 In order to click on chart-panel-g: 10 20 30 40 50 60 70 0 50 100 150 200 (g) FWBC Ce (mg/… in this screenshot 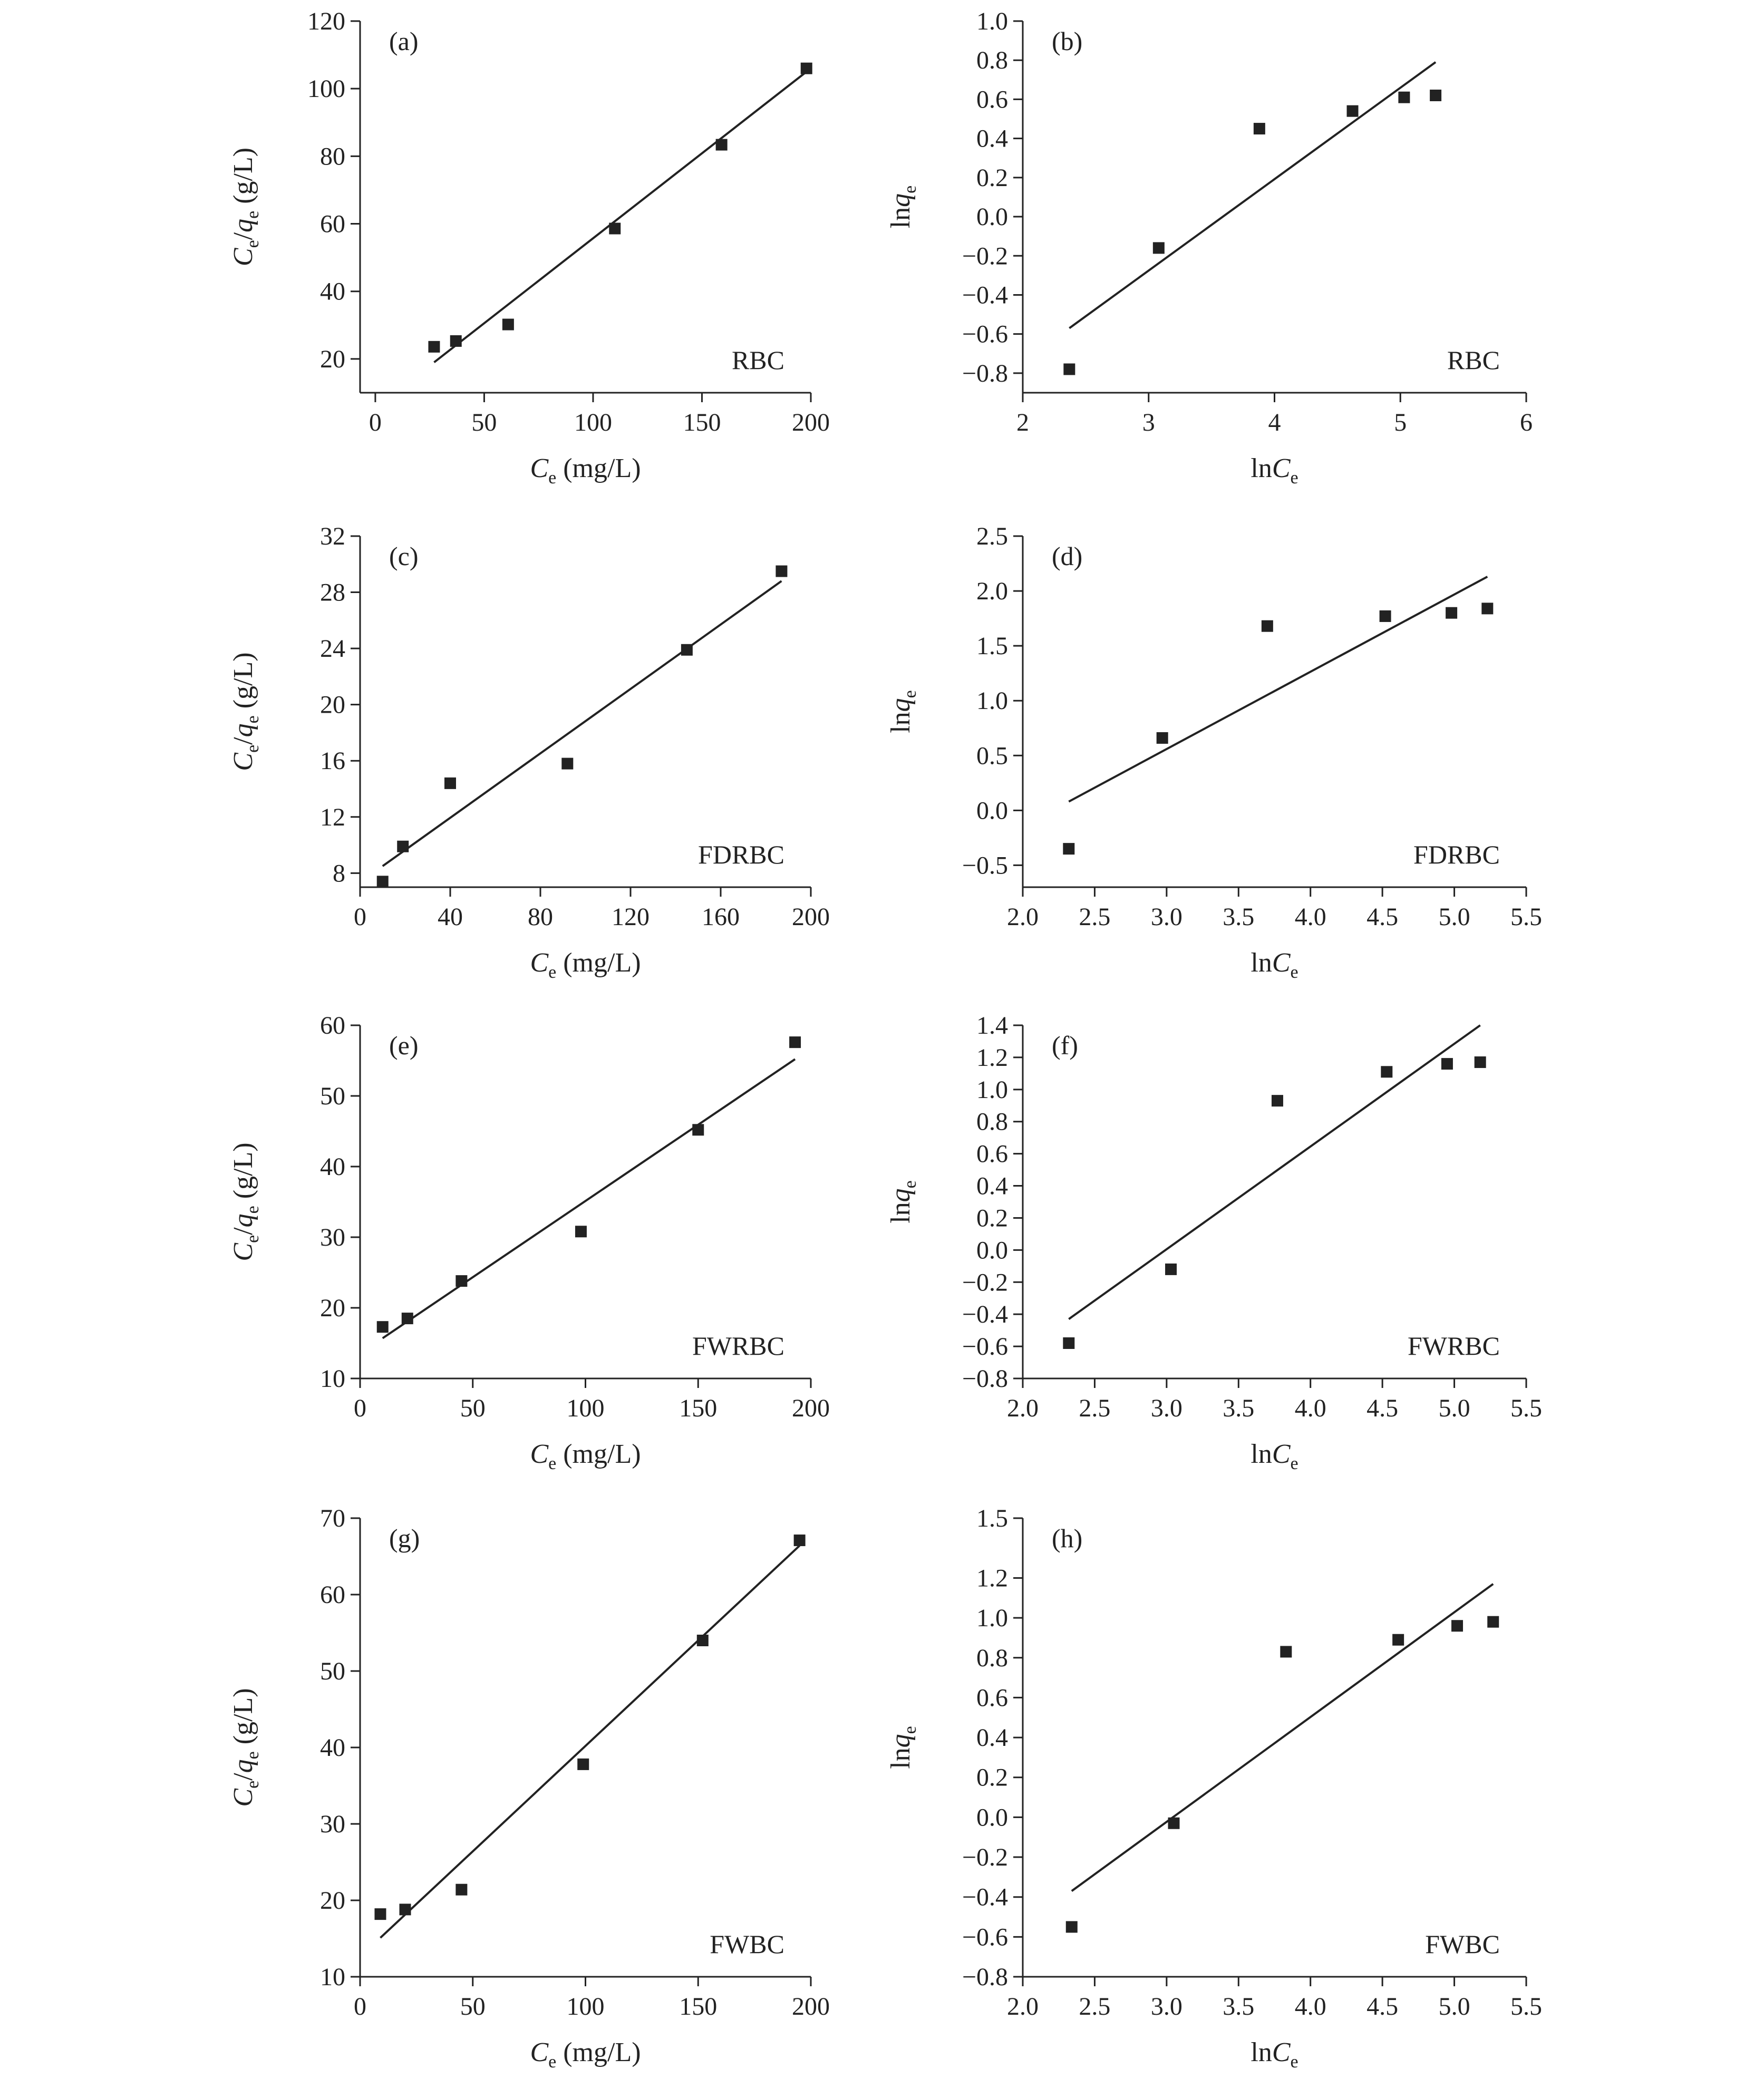, I will do `click(529, 1788)`.